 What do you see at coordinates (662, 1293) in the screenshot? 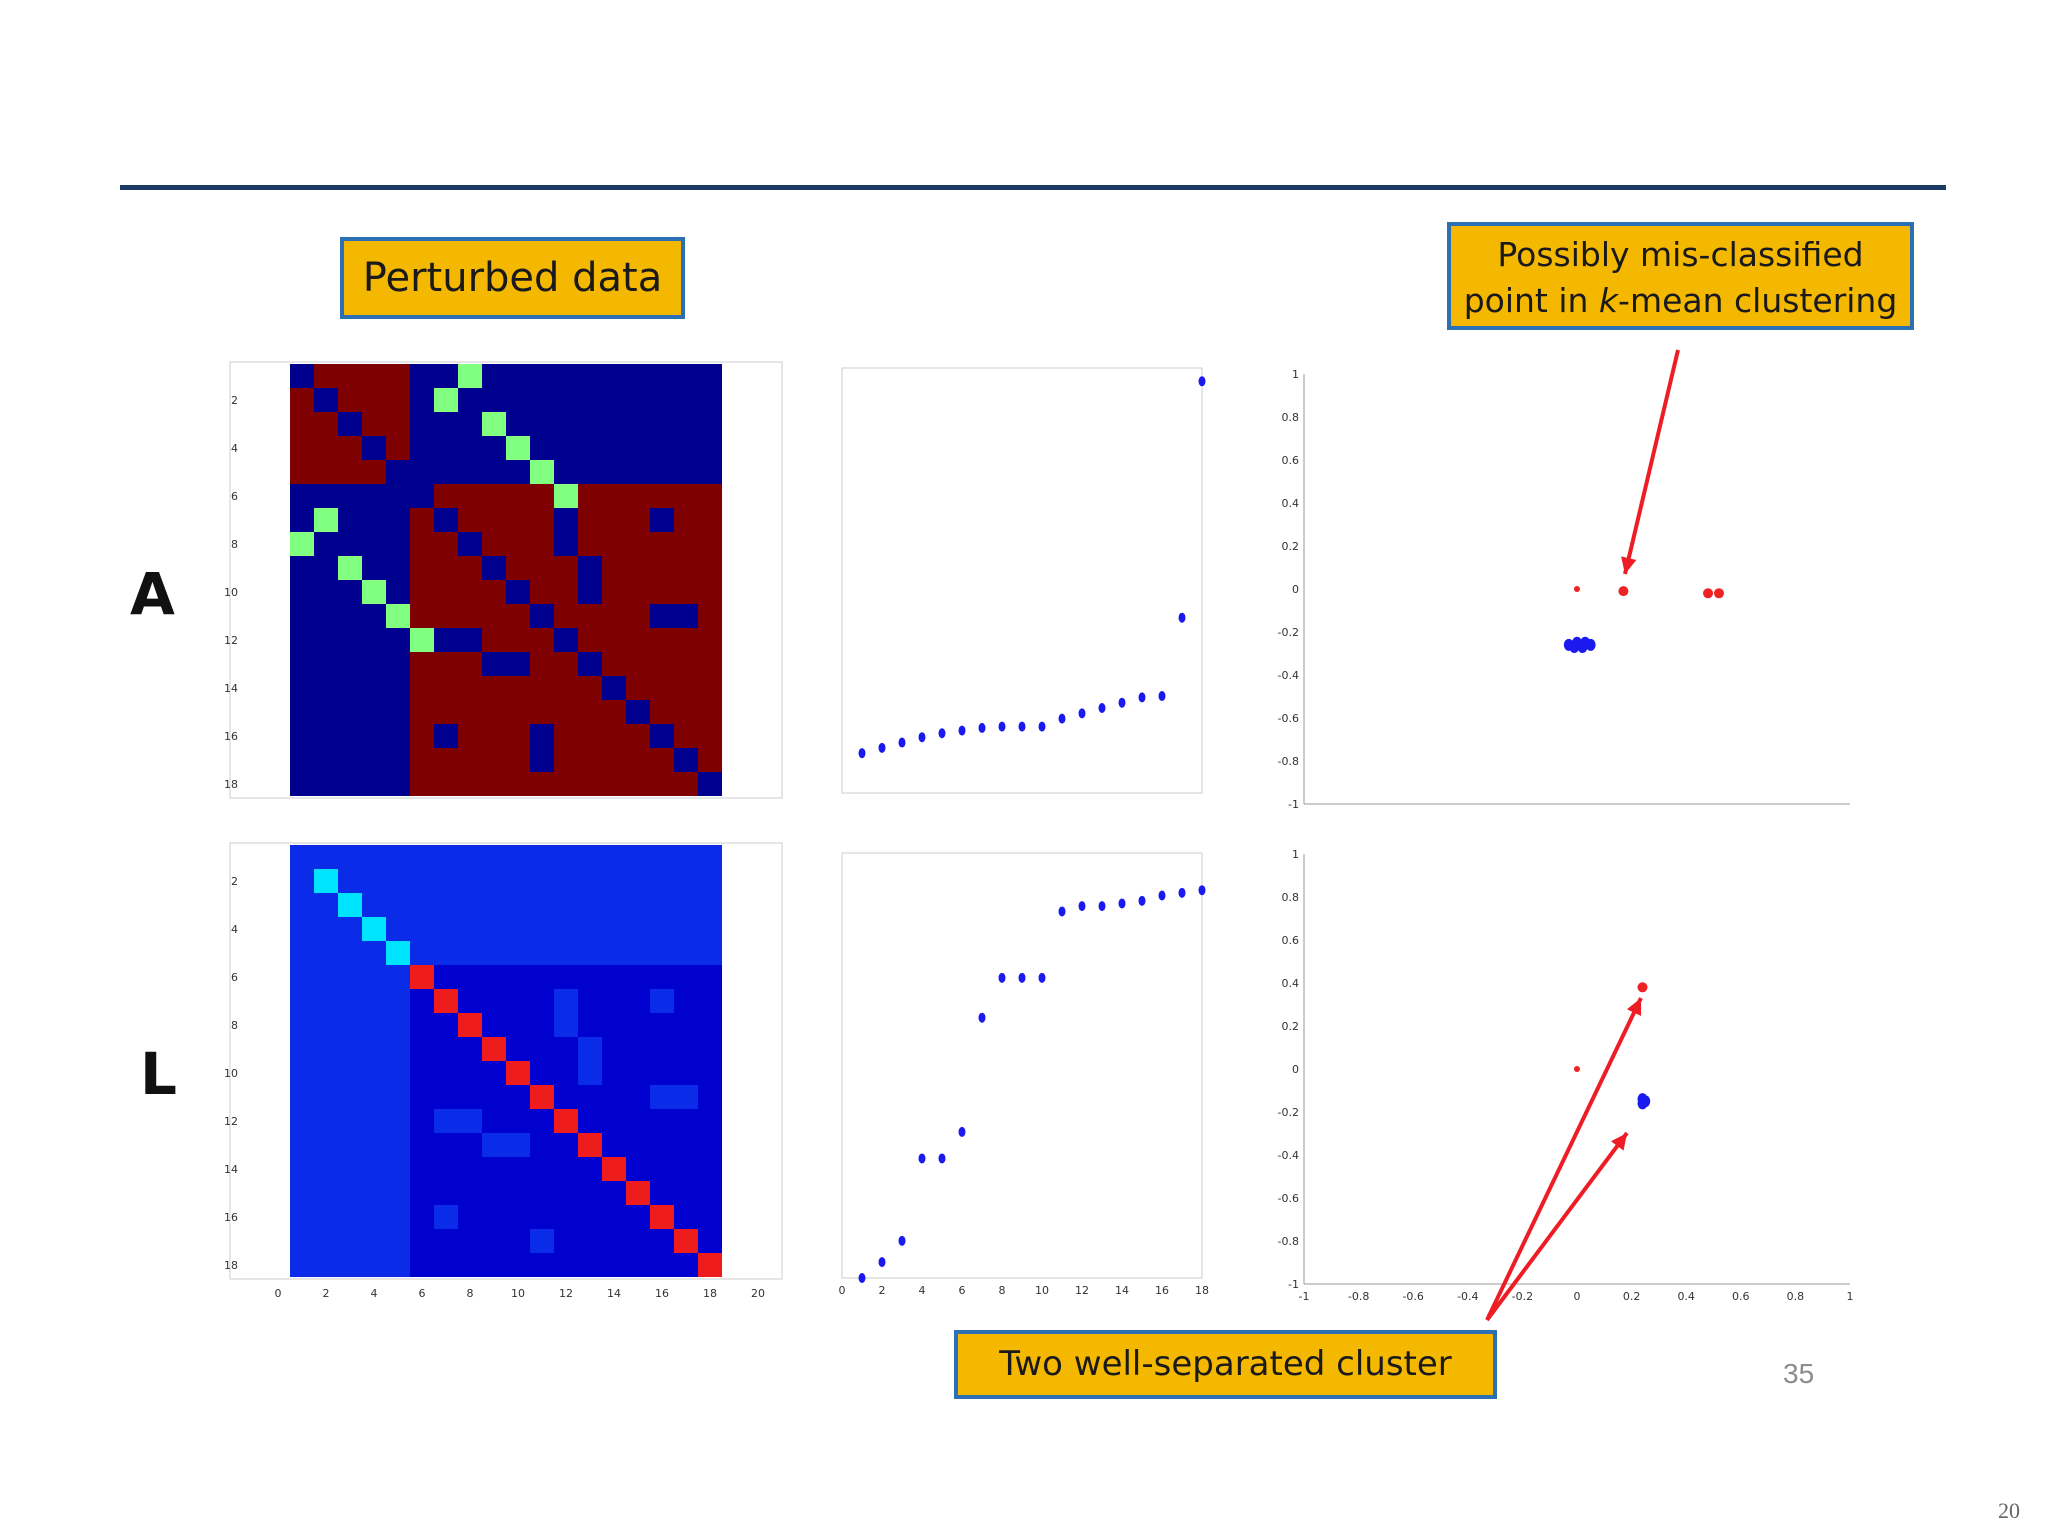
I see `x-tick-label: 16` at bounding box center [662, 1293].